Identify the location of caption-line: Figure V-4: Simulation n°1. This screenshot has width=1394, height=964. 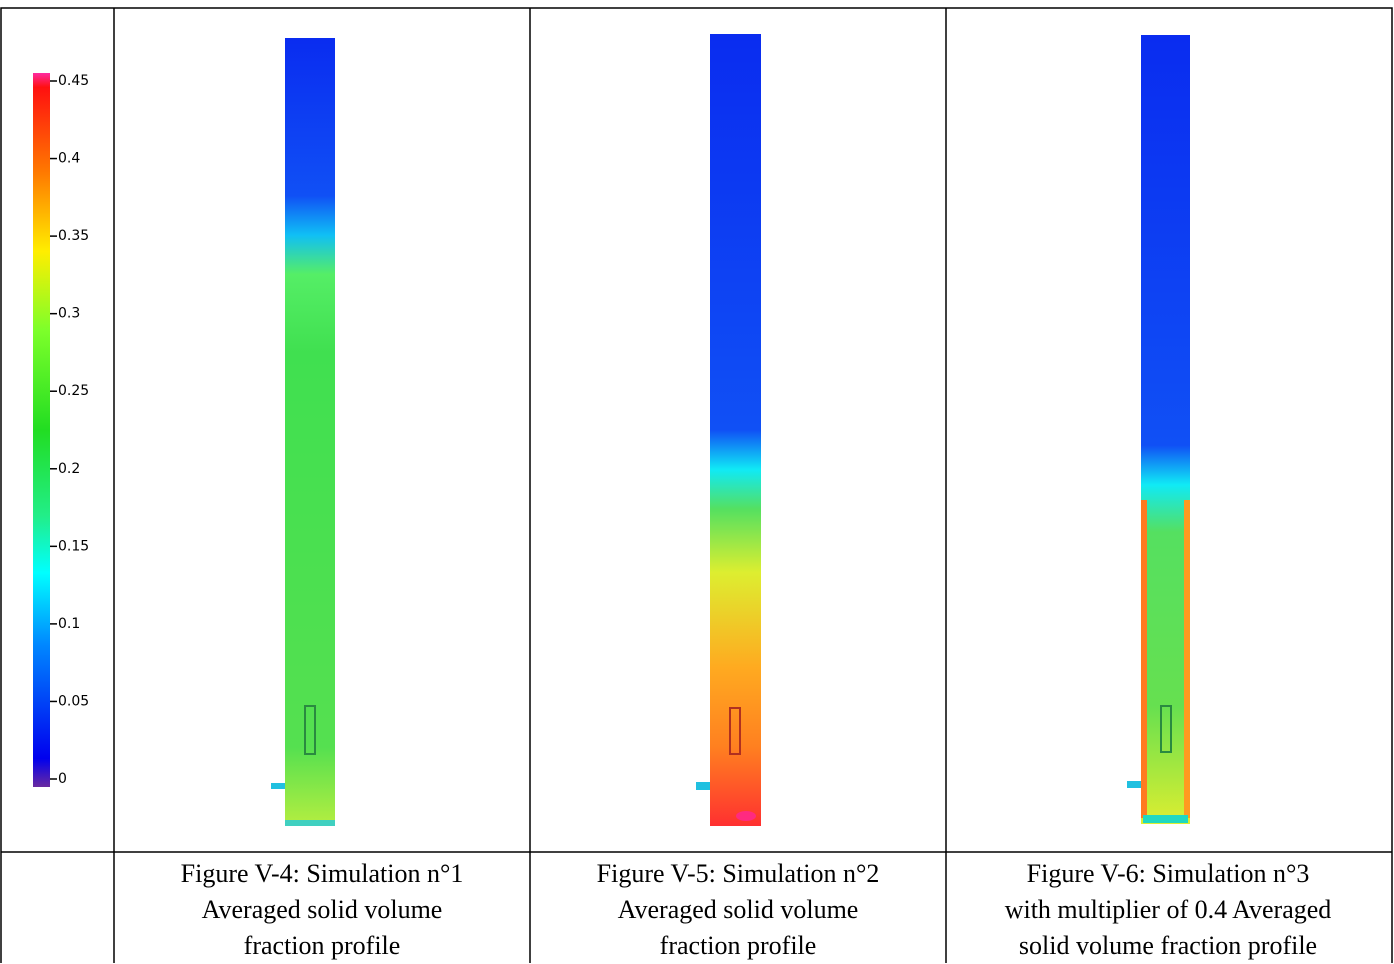
(322, 873).